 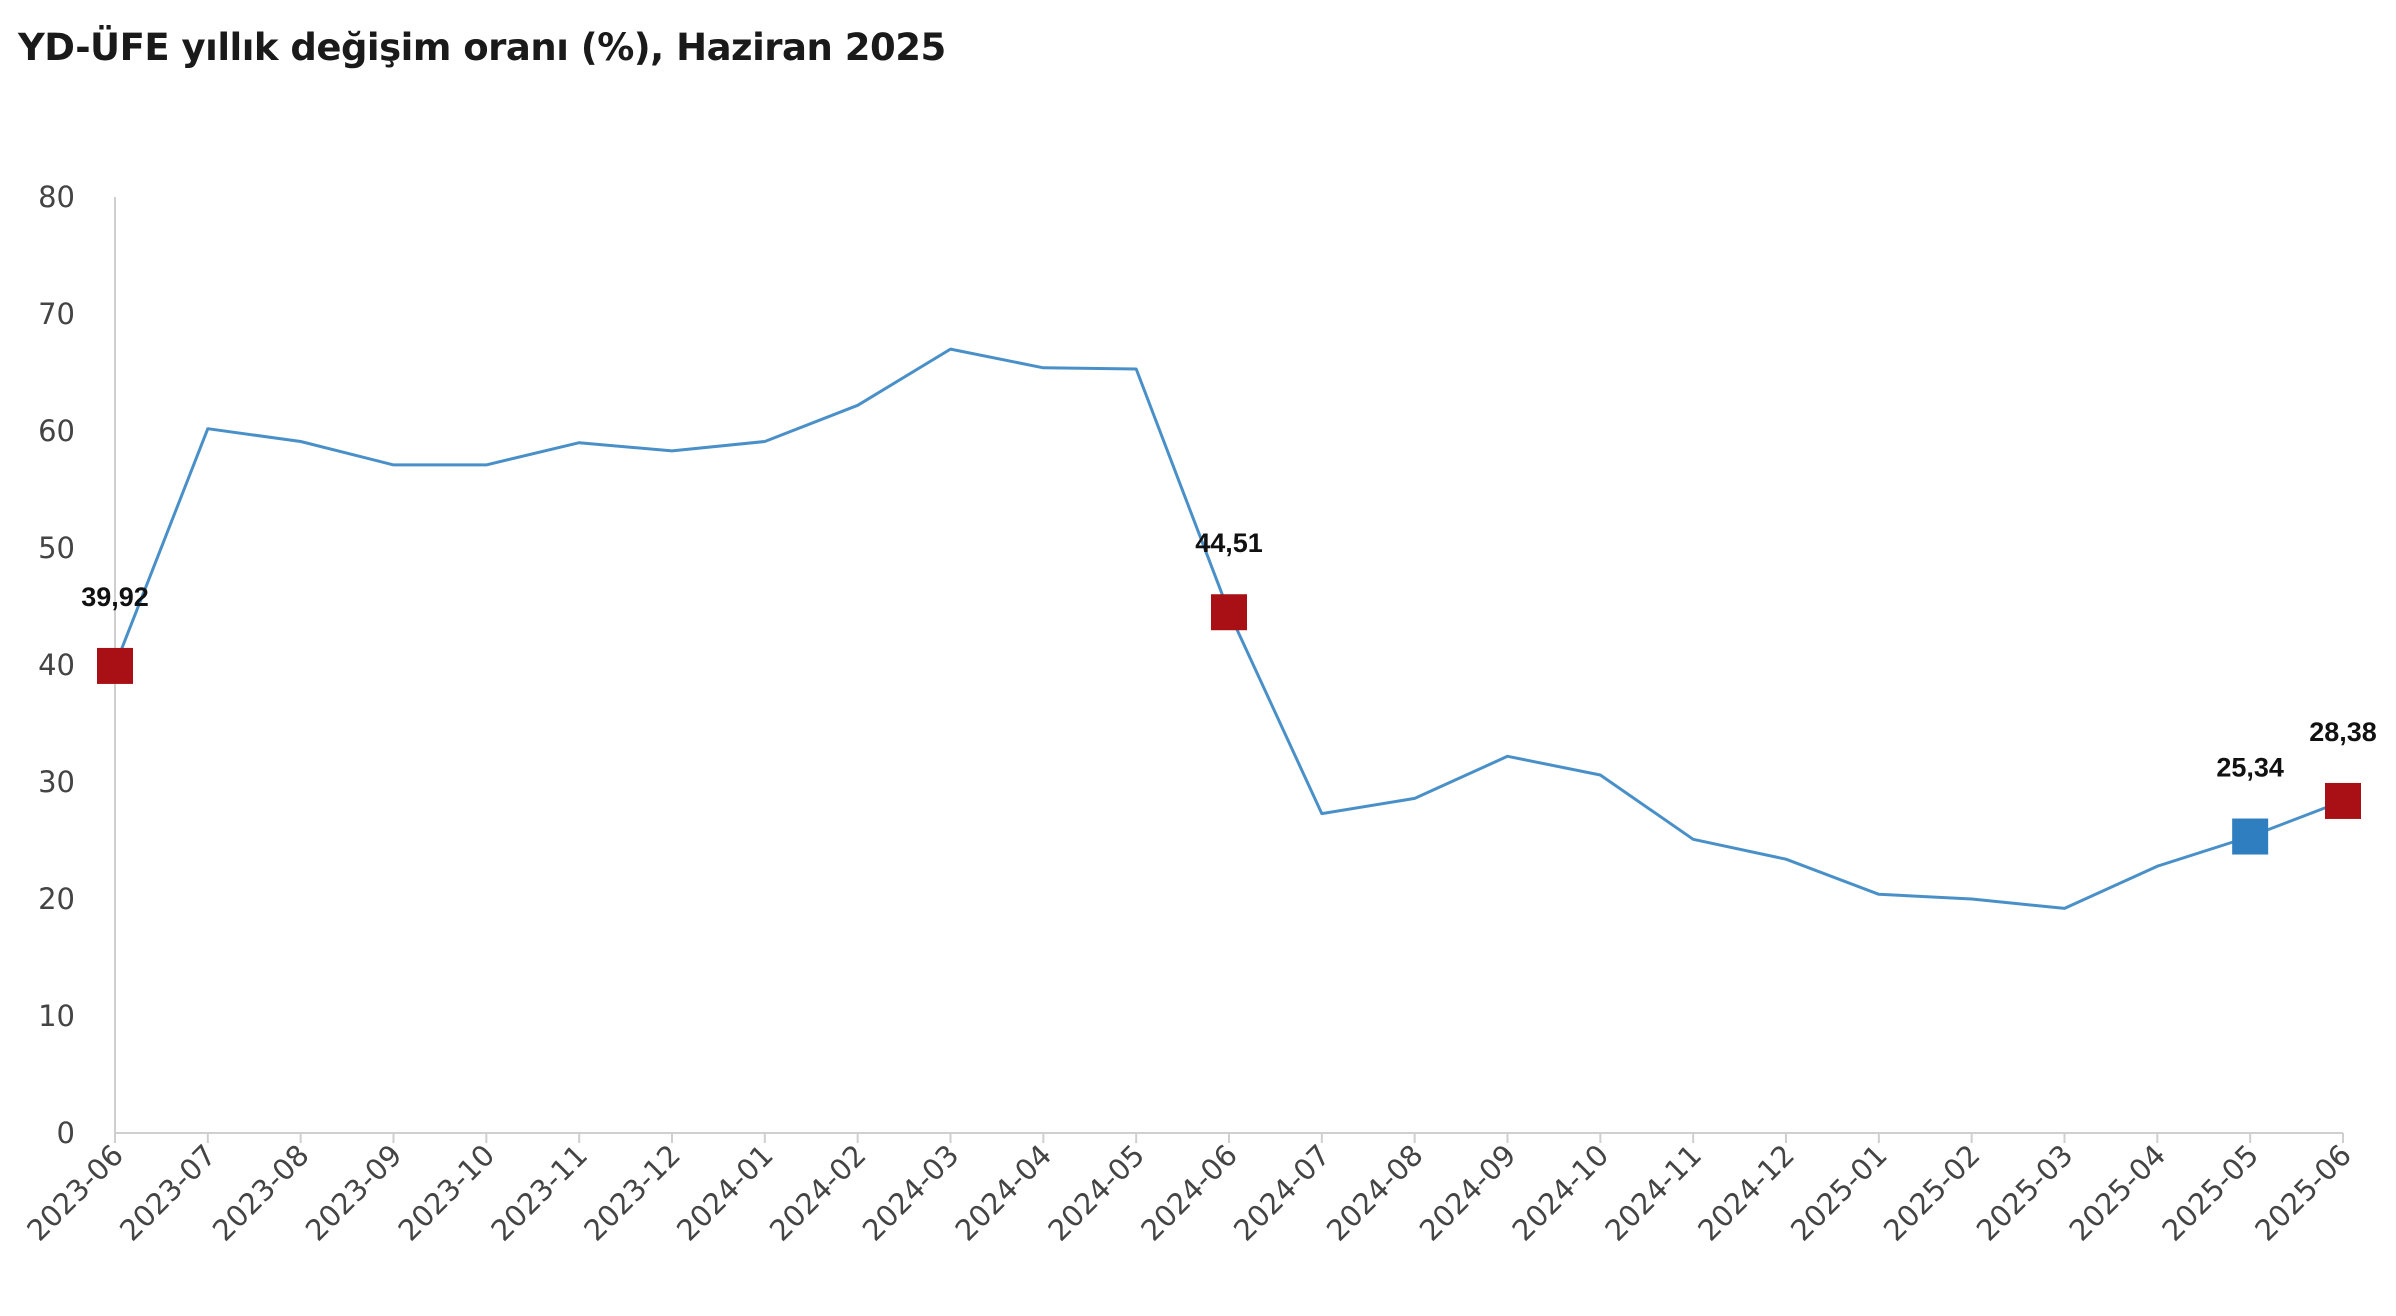 I want to click on y-tick-label: 80, so click(x=56, y=197).